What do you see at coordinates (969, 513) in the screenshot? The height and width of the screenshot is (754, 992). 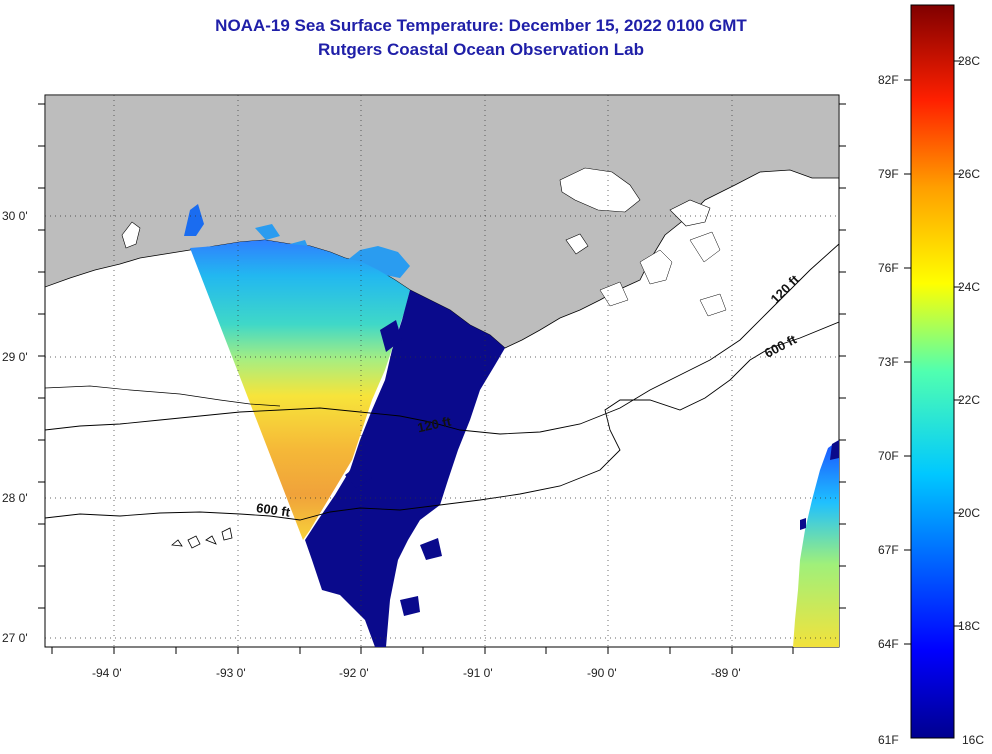 I see `colorbar-c-label: 20C` at bounding box center [969, 513].